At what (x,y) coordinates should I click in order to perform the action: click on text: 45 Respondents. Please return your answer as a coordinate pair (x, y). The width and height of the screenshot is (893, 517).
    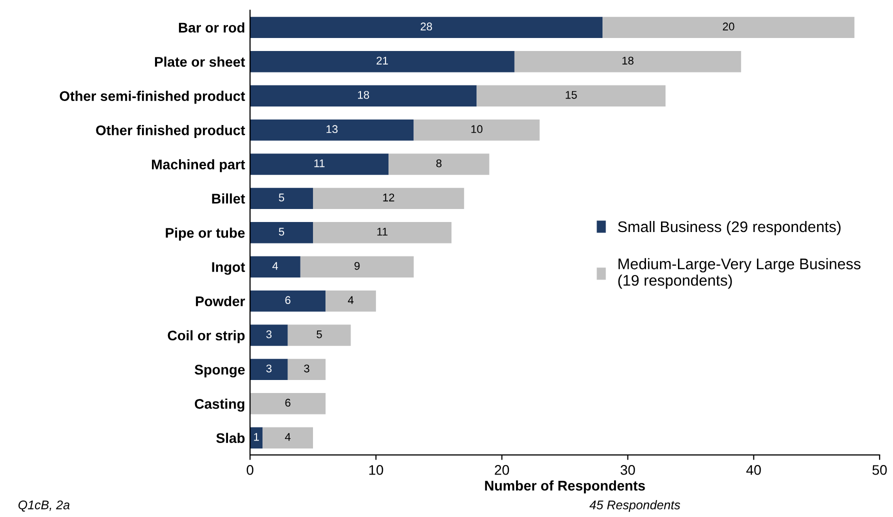
    Looking at the image, I should click on (634, 506).